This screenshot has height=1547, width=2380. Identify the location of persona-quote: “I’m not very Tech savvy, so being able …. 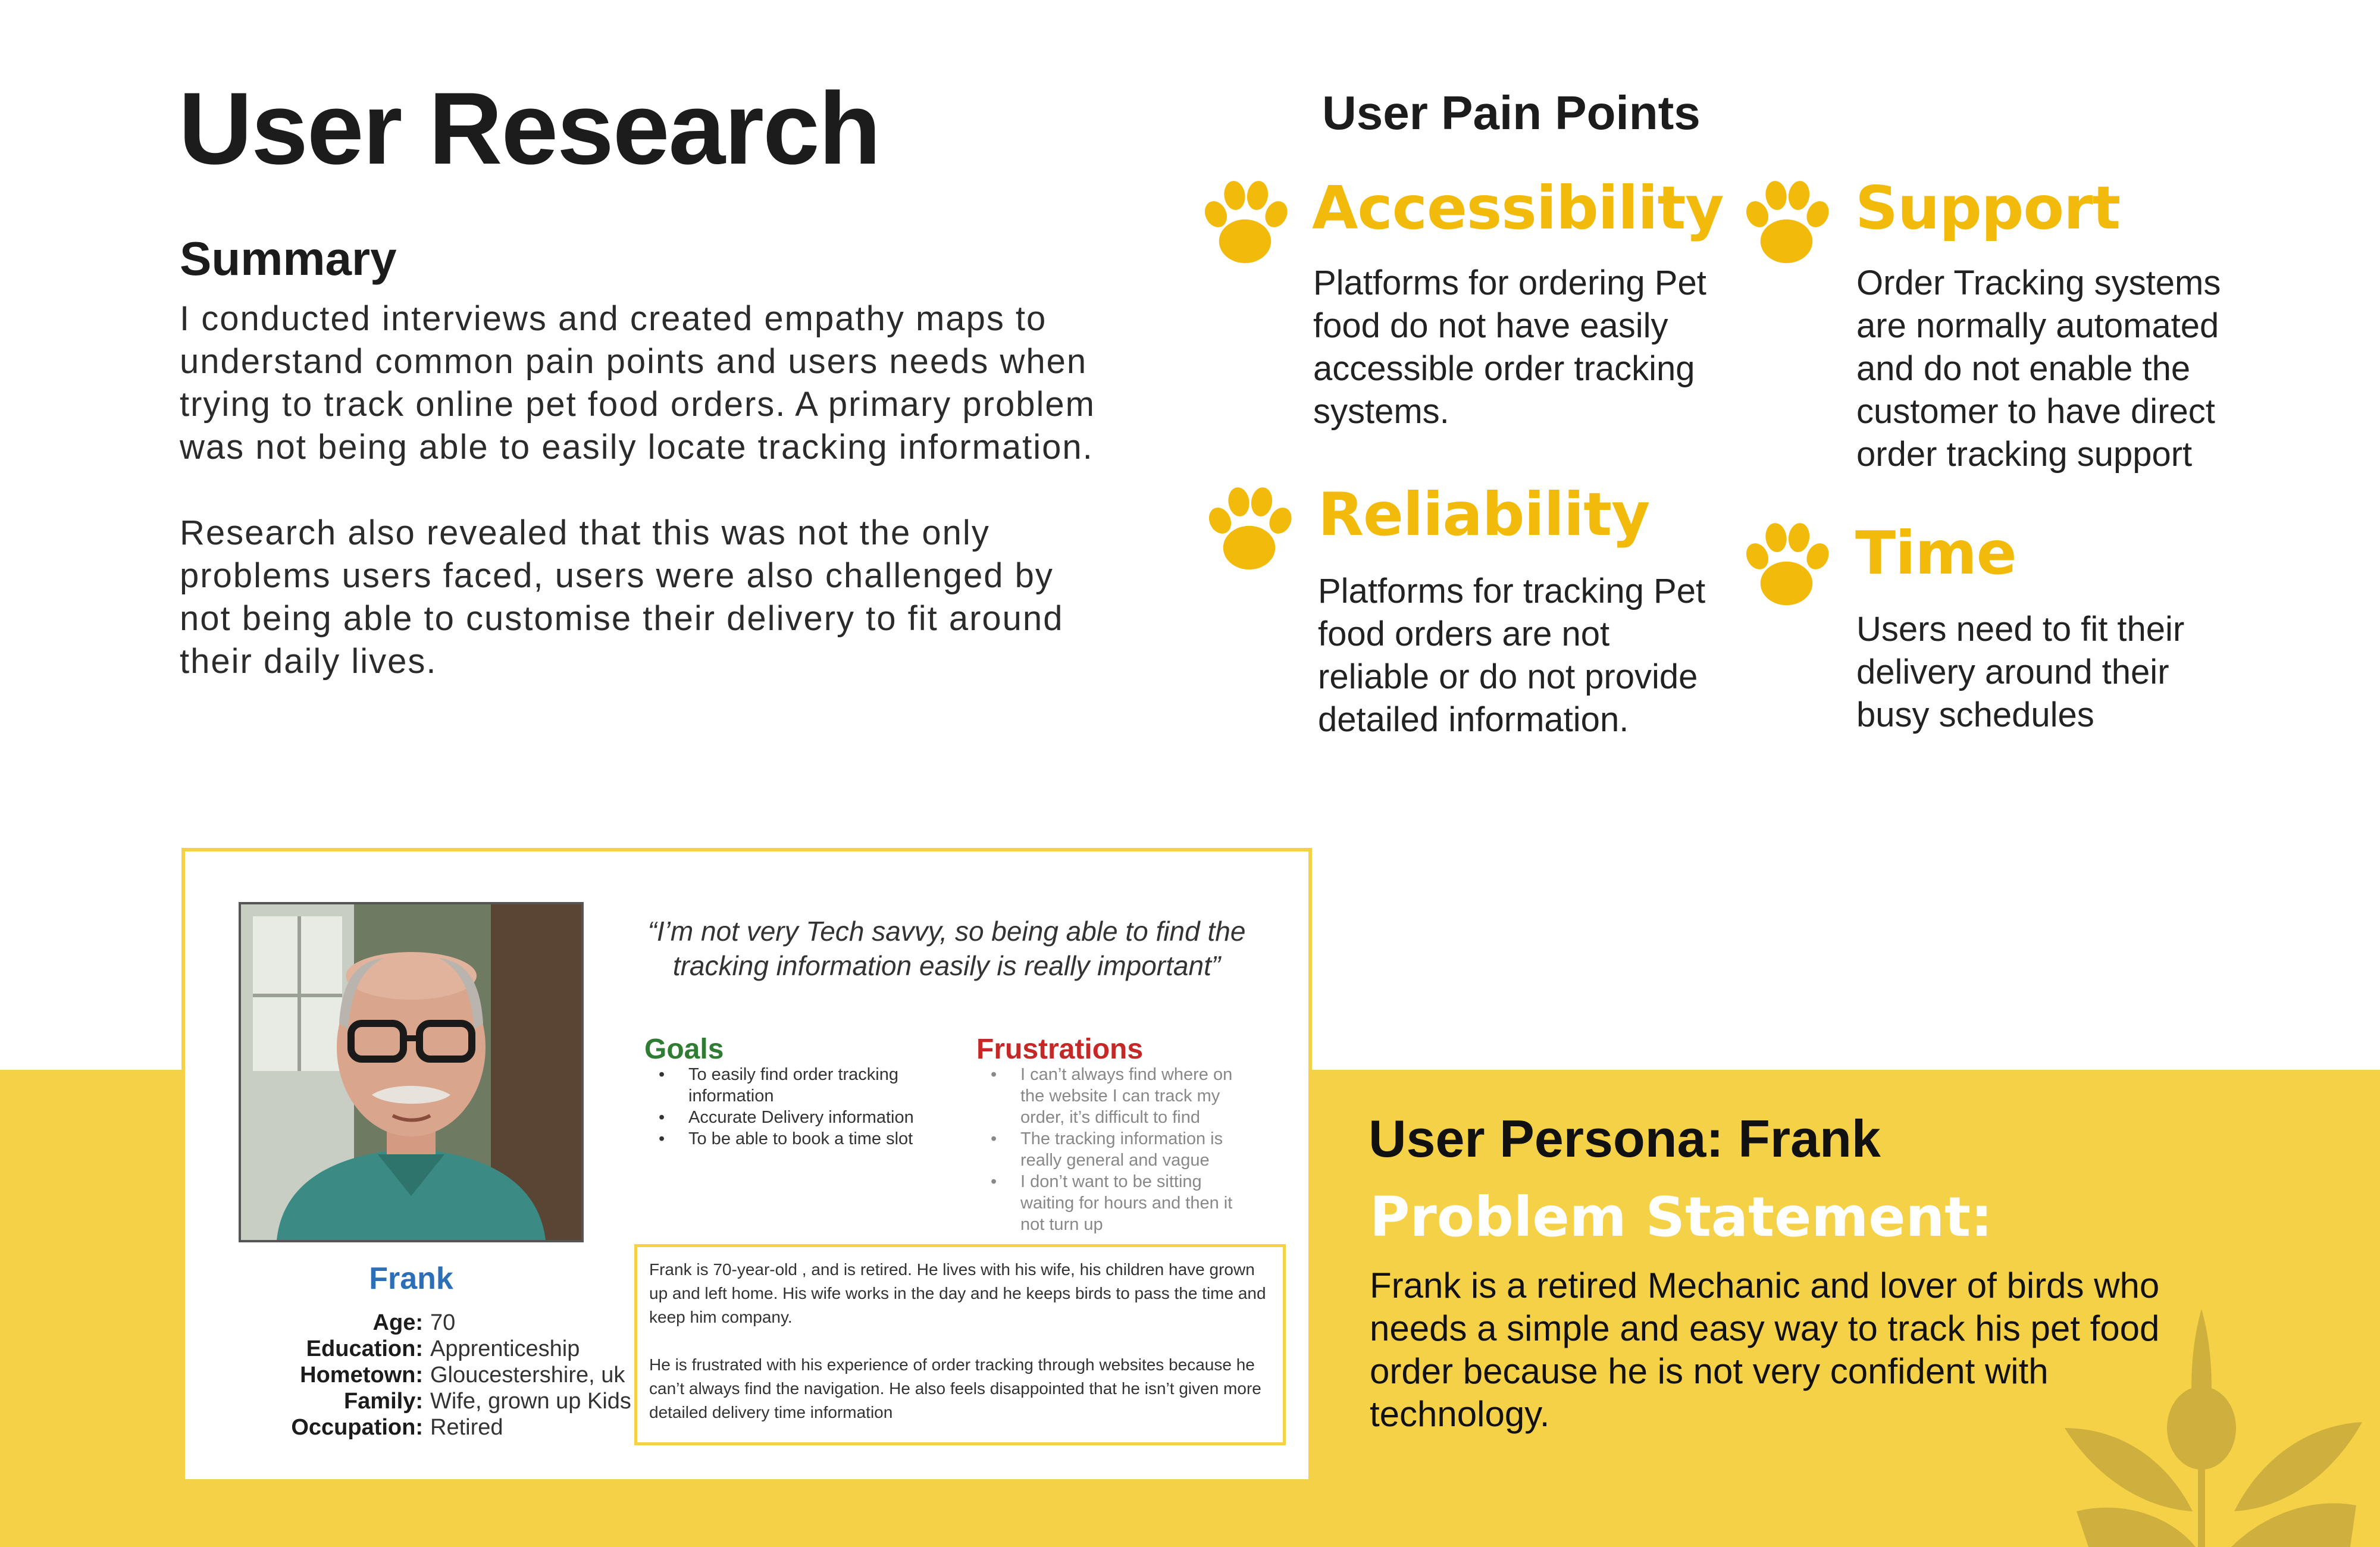
(946, 948).